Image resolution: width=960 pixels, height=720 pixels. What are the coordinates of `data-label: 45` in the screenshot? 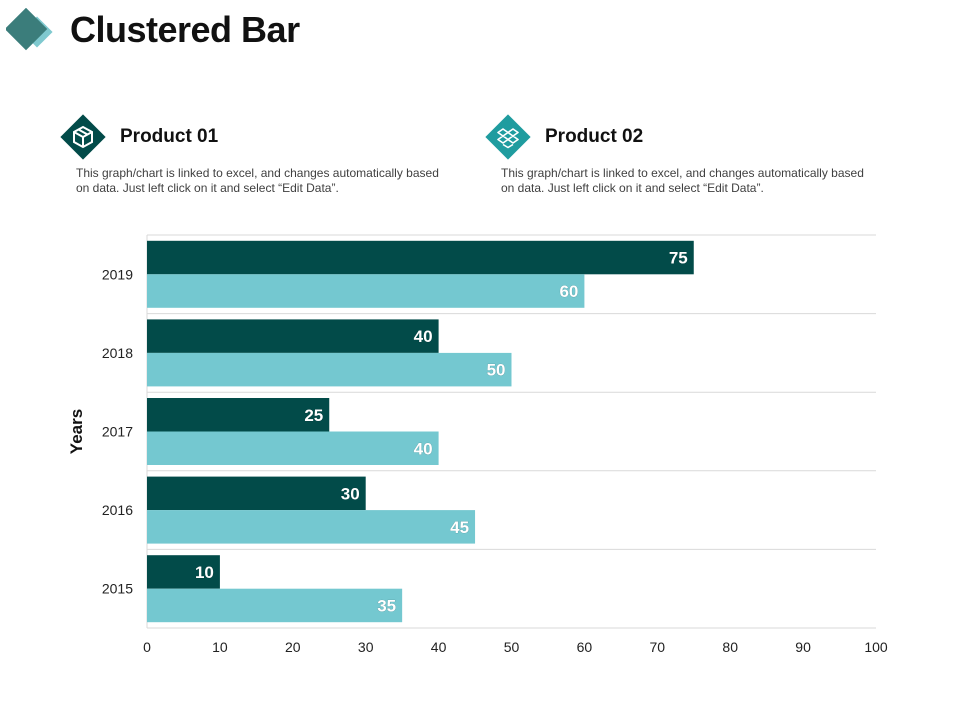 It's located at (459, 527).